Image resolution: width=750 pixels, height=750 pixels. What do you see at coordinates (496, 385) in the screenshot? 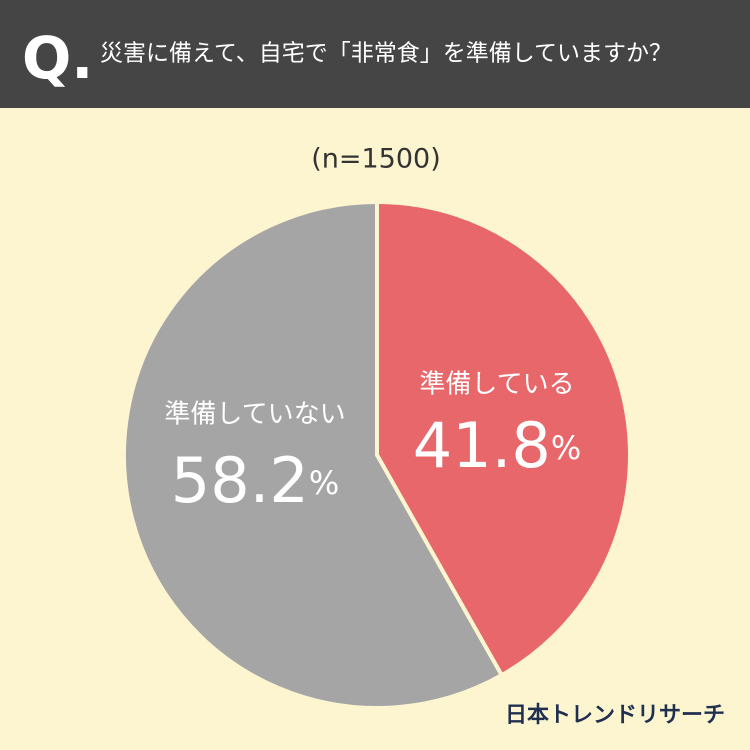
I see `slice-category-label: 準備している` at bounding box center [496, 385].